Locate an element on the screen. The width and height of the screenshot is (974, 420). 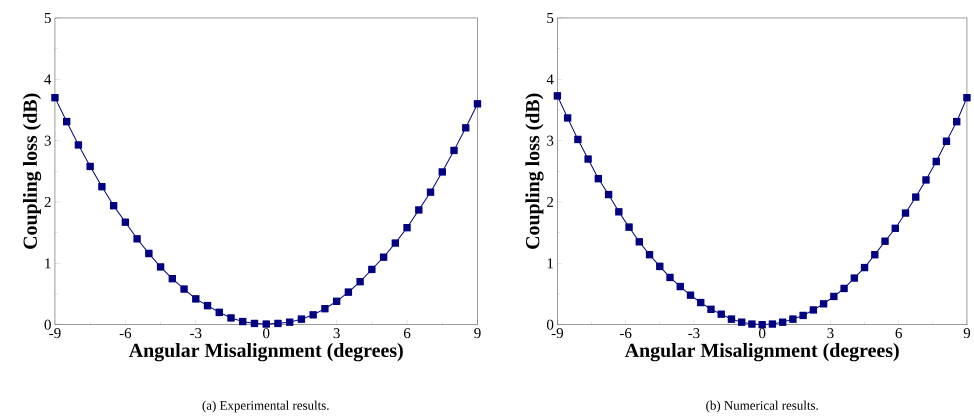
text: (a) Experimental results. is located at coordinates (265, 406).